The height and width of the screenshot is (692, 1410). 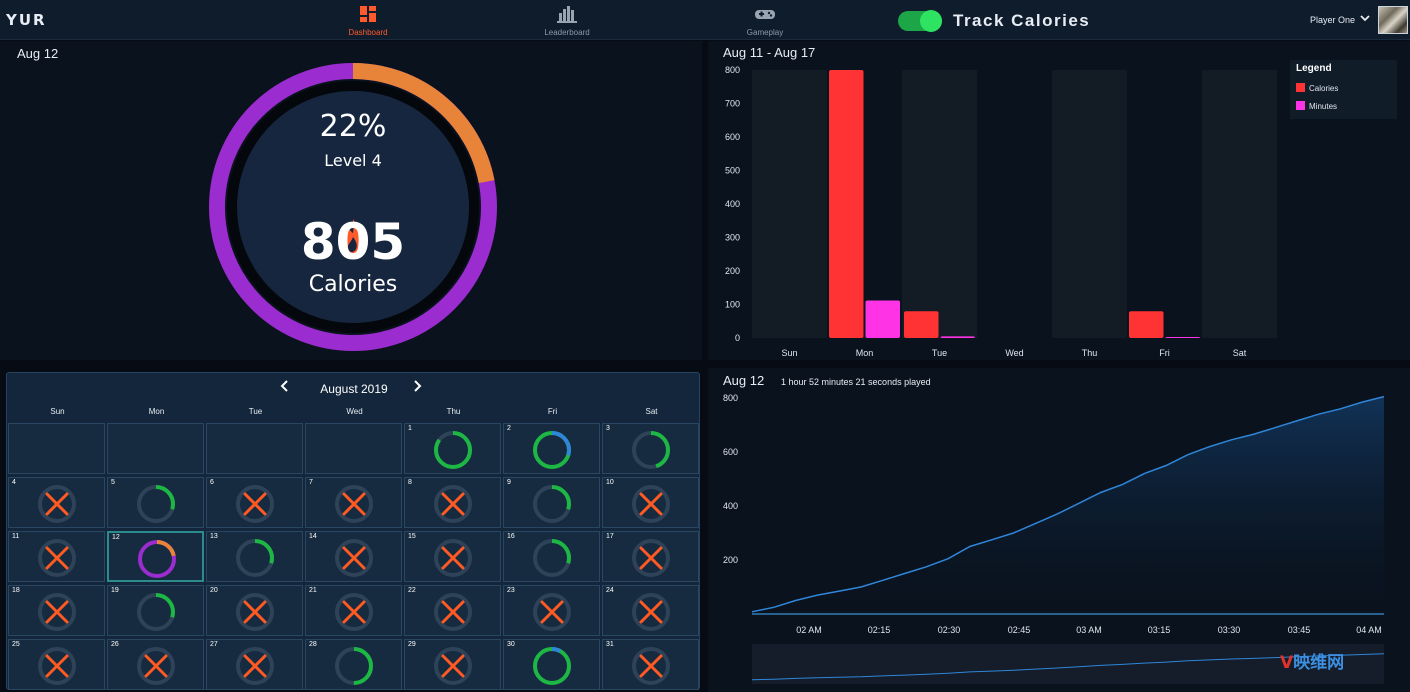 I want to click on bar-calories-mon, so click(x=846, y=204).